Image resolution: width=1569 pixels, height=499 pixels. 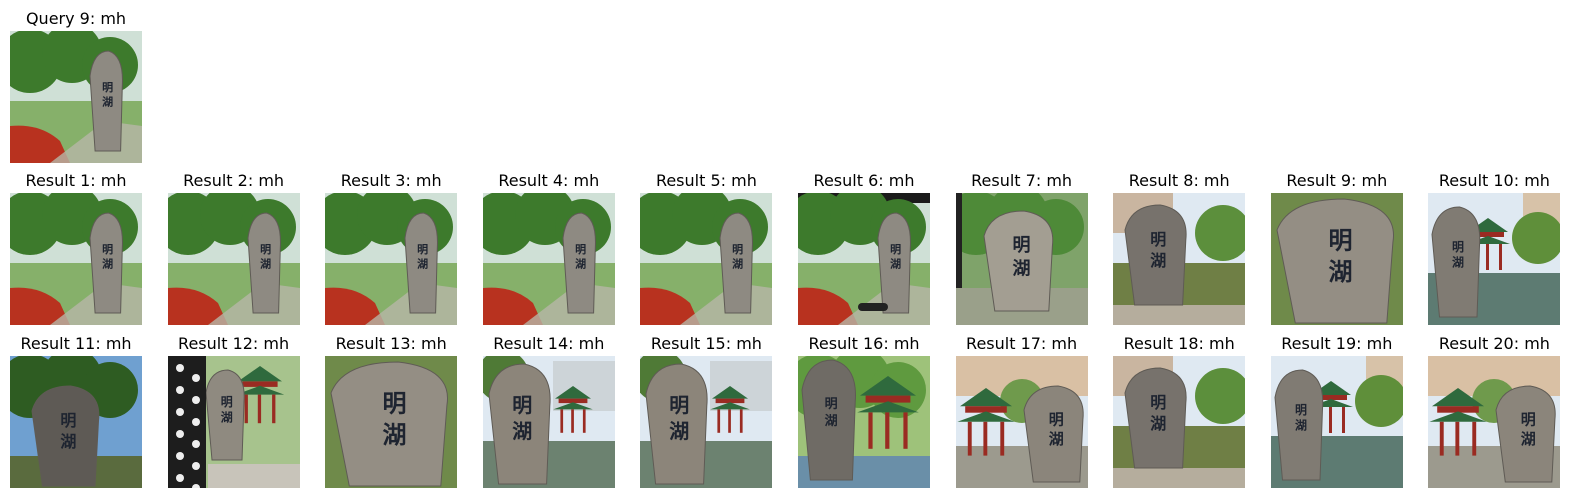 I want to click on query-title: Query 9: mh, so click(x=76, y=18).